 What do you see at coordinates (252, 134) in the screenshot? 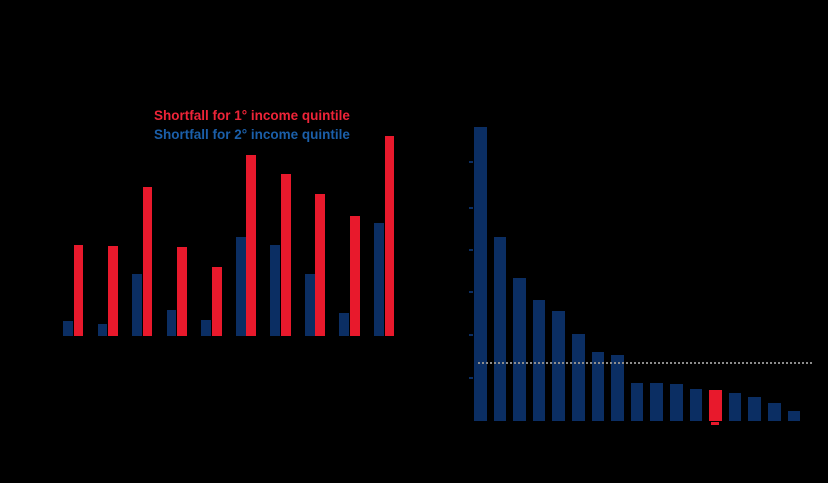
I see `legend-item-second-quintile: Shortfall for 2° income quintile` at bounding box center [252, 134].